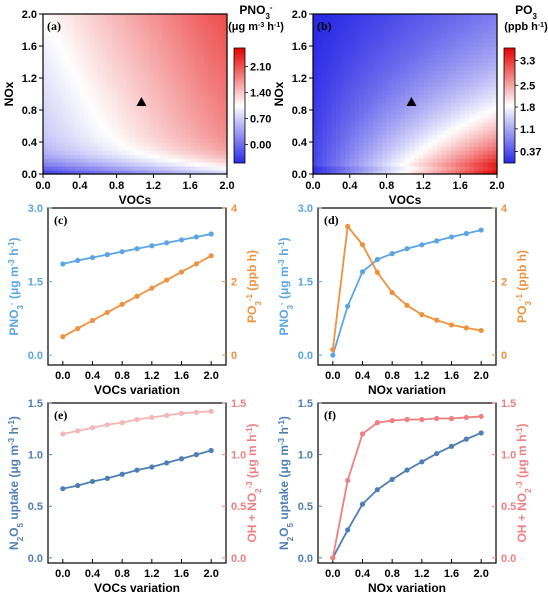 This screenshot has width=548, height=600. Describe the element at coordinates (35, 283) in the screenshot. I see `left-tick-label: 1.5` at that location.